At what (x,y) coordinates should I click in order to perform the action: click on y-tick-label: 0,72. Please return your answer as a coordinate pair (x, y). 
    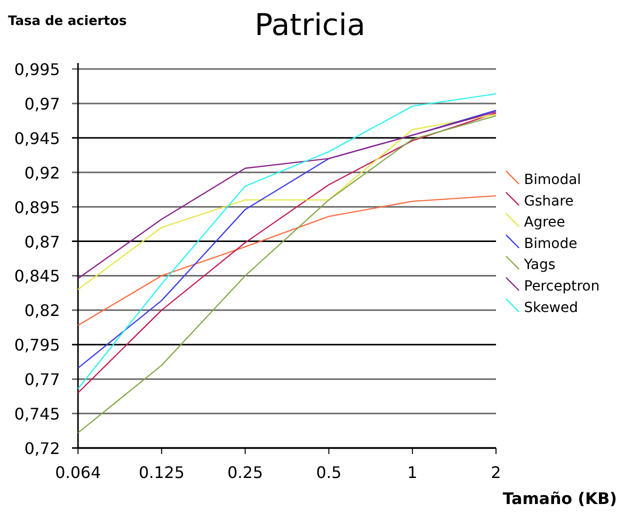
    Looking at the image, I should click on (42, 448).